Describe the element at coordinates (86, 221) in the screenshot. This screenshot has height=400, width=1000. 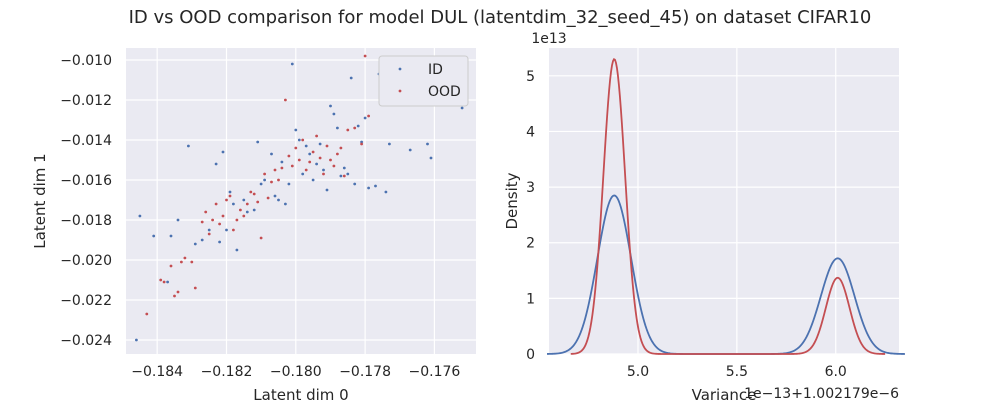
I see `scatter-y-tick-label: −0.018` at that location.